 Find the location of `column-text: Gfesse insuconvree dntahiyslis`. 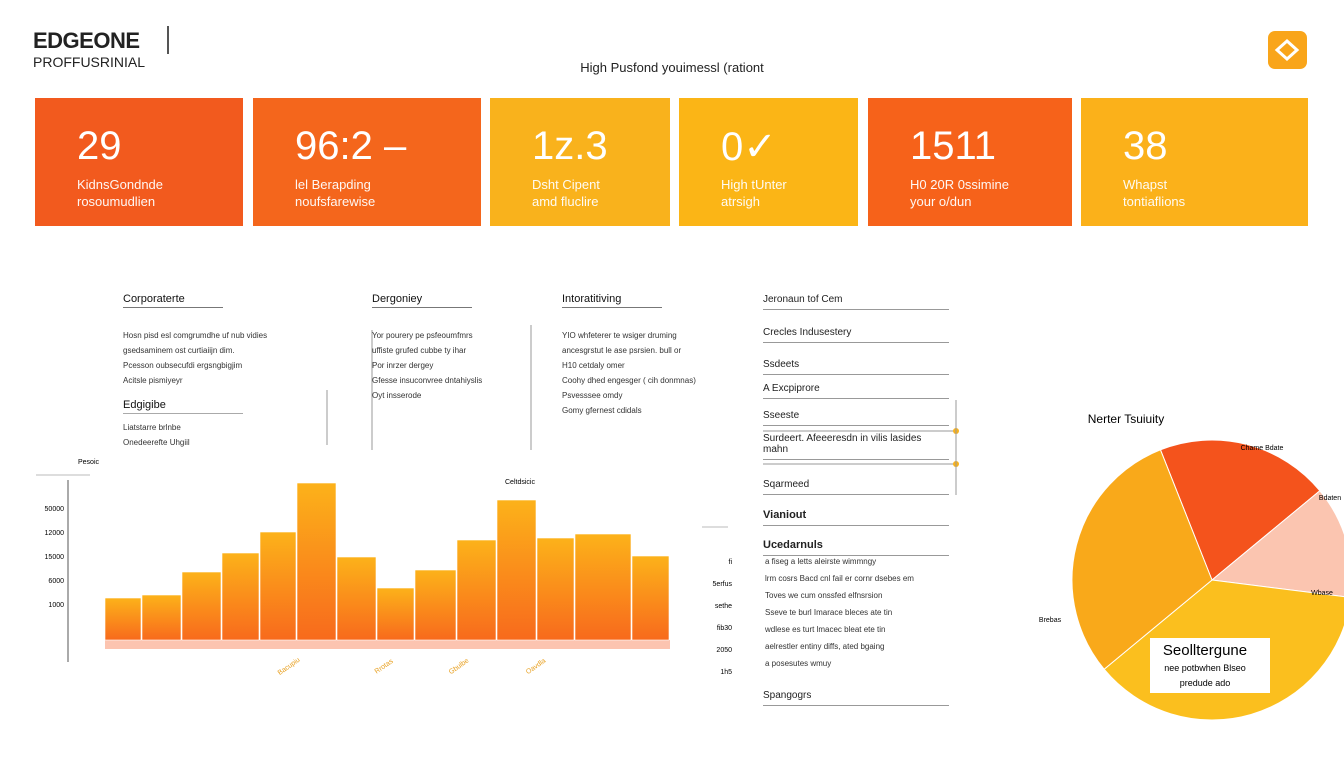

column-text: Gfesse insuconvree dntahiyslis is located at coordinates (427, 380).